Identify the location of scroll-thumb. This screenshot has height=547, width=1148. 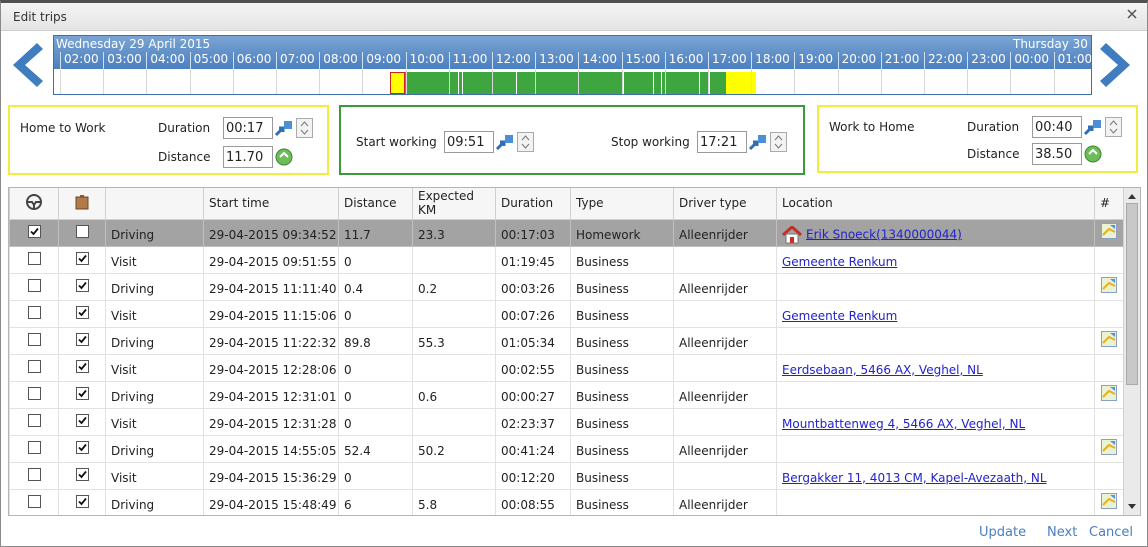
(1132, 294).